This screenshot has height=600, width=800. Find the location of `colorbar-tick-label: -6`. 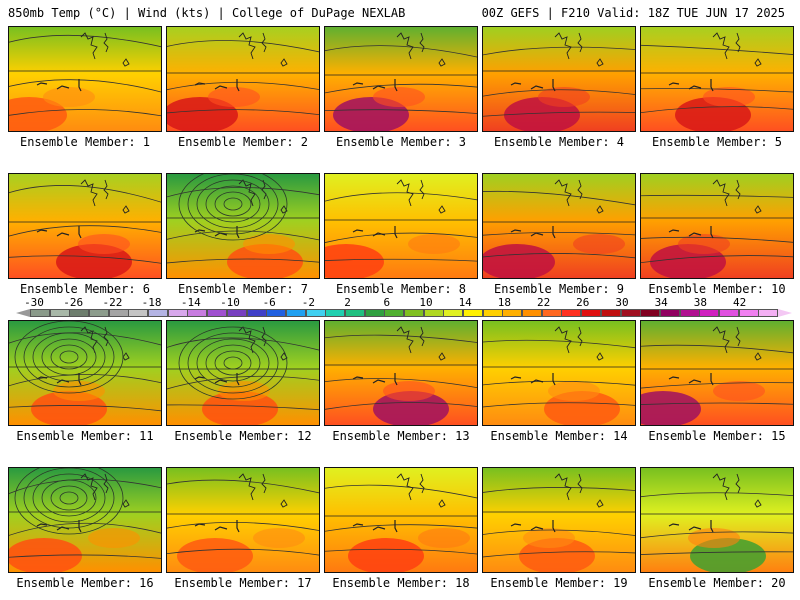

colorbar-tick-label: -6 is located at coordinates (269, 302).